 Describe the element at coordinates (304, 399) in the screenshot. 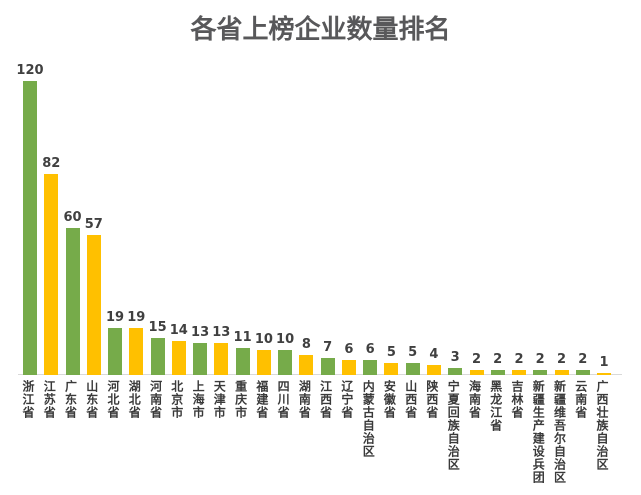

I see `x-axis-label: 湖南省` at that location.